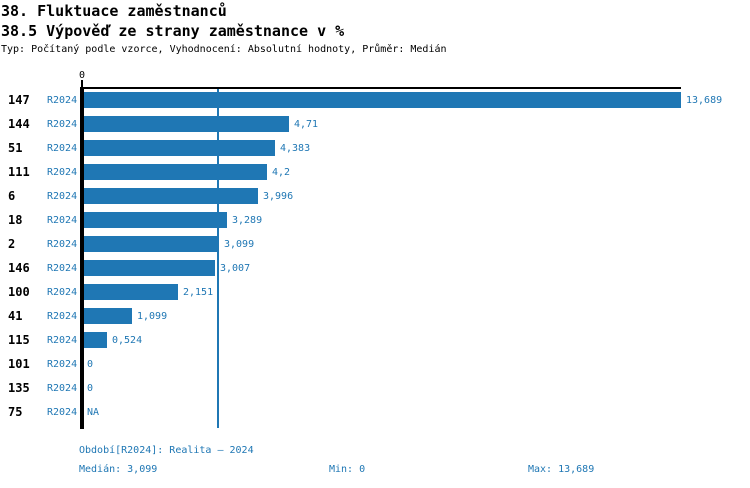 The image size is (750, 488). Describe the element at coordinates (19, 292) in the screenshot. I see `category-label: 100` at that location.